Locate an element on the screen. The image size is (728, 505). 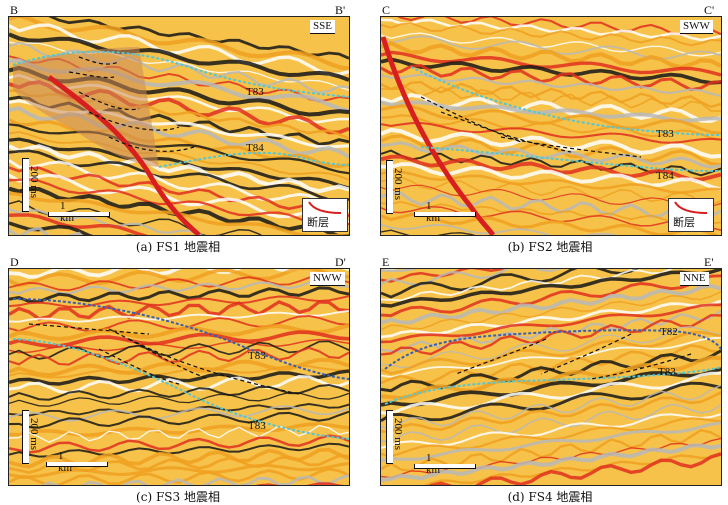
direction-label: NNE is located at coordinates (694, 279).